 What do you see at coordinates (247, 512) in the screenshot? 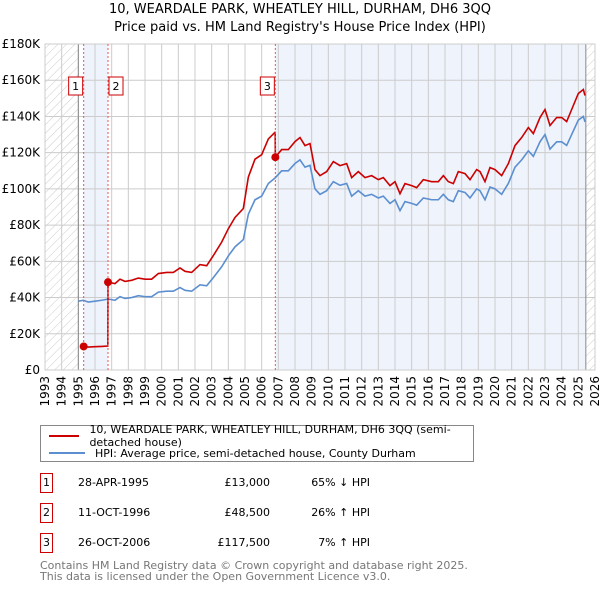
I see `sale-price: £48,500` at bounding box center [247, 512].